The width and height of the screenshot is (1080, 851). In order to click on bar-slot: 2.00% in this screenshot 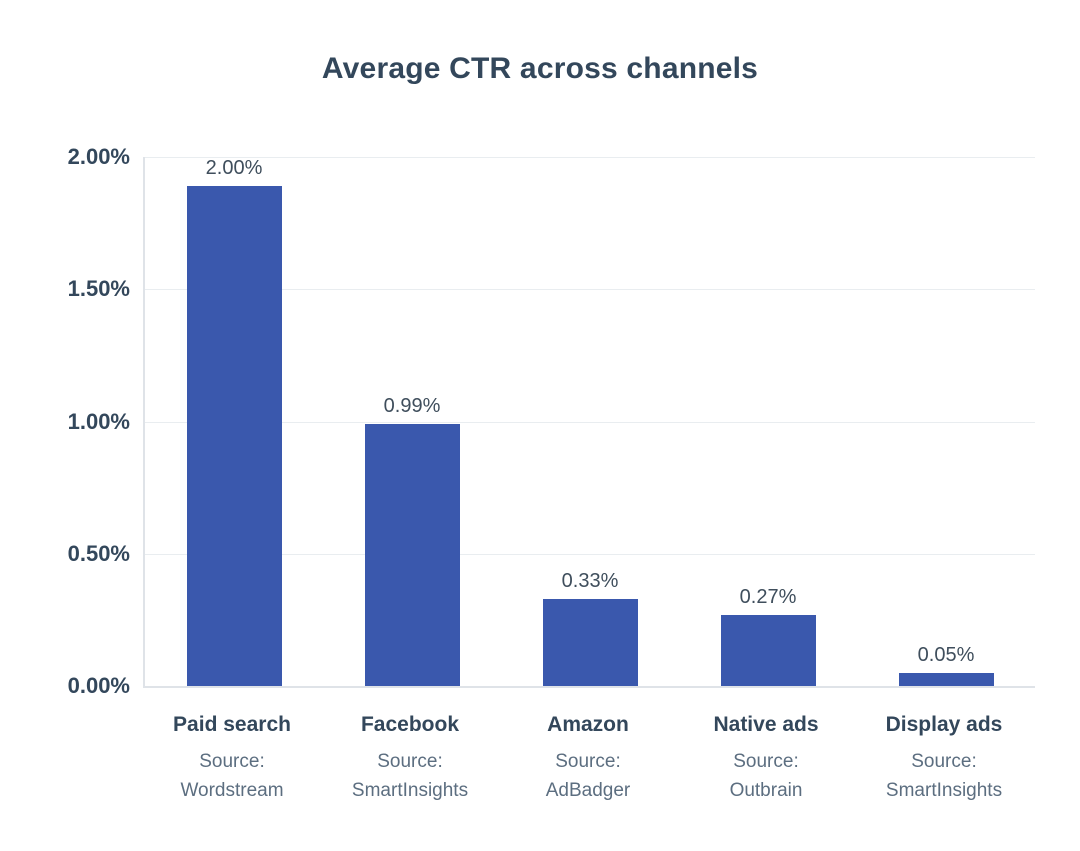, I will do `click(234, 421)`.